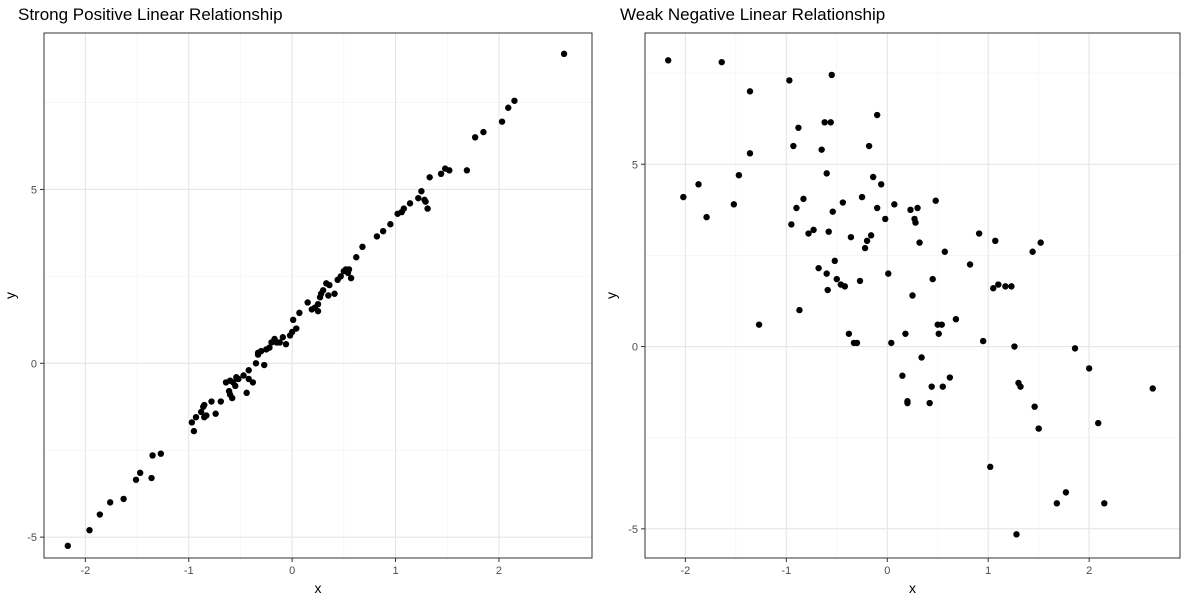 Image resolution: width=1200 pixels, height=605 pixels. I want to click on x-tick-label: 0, so click(887, 571).